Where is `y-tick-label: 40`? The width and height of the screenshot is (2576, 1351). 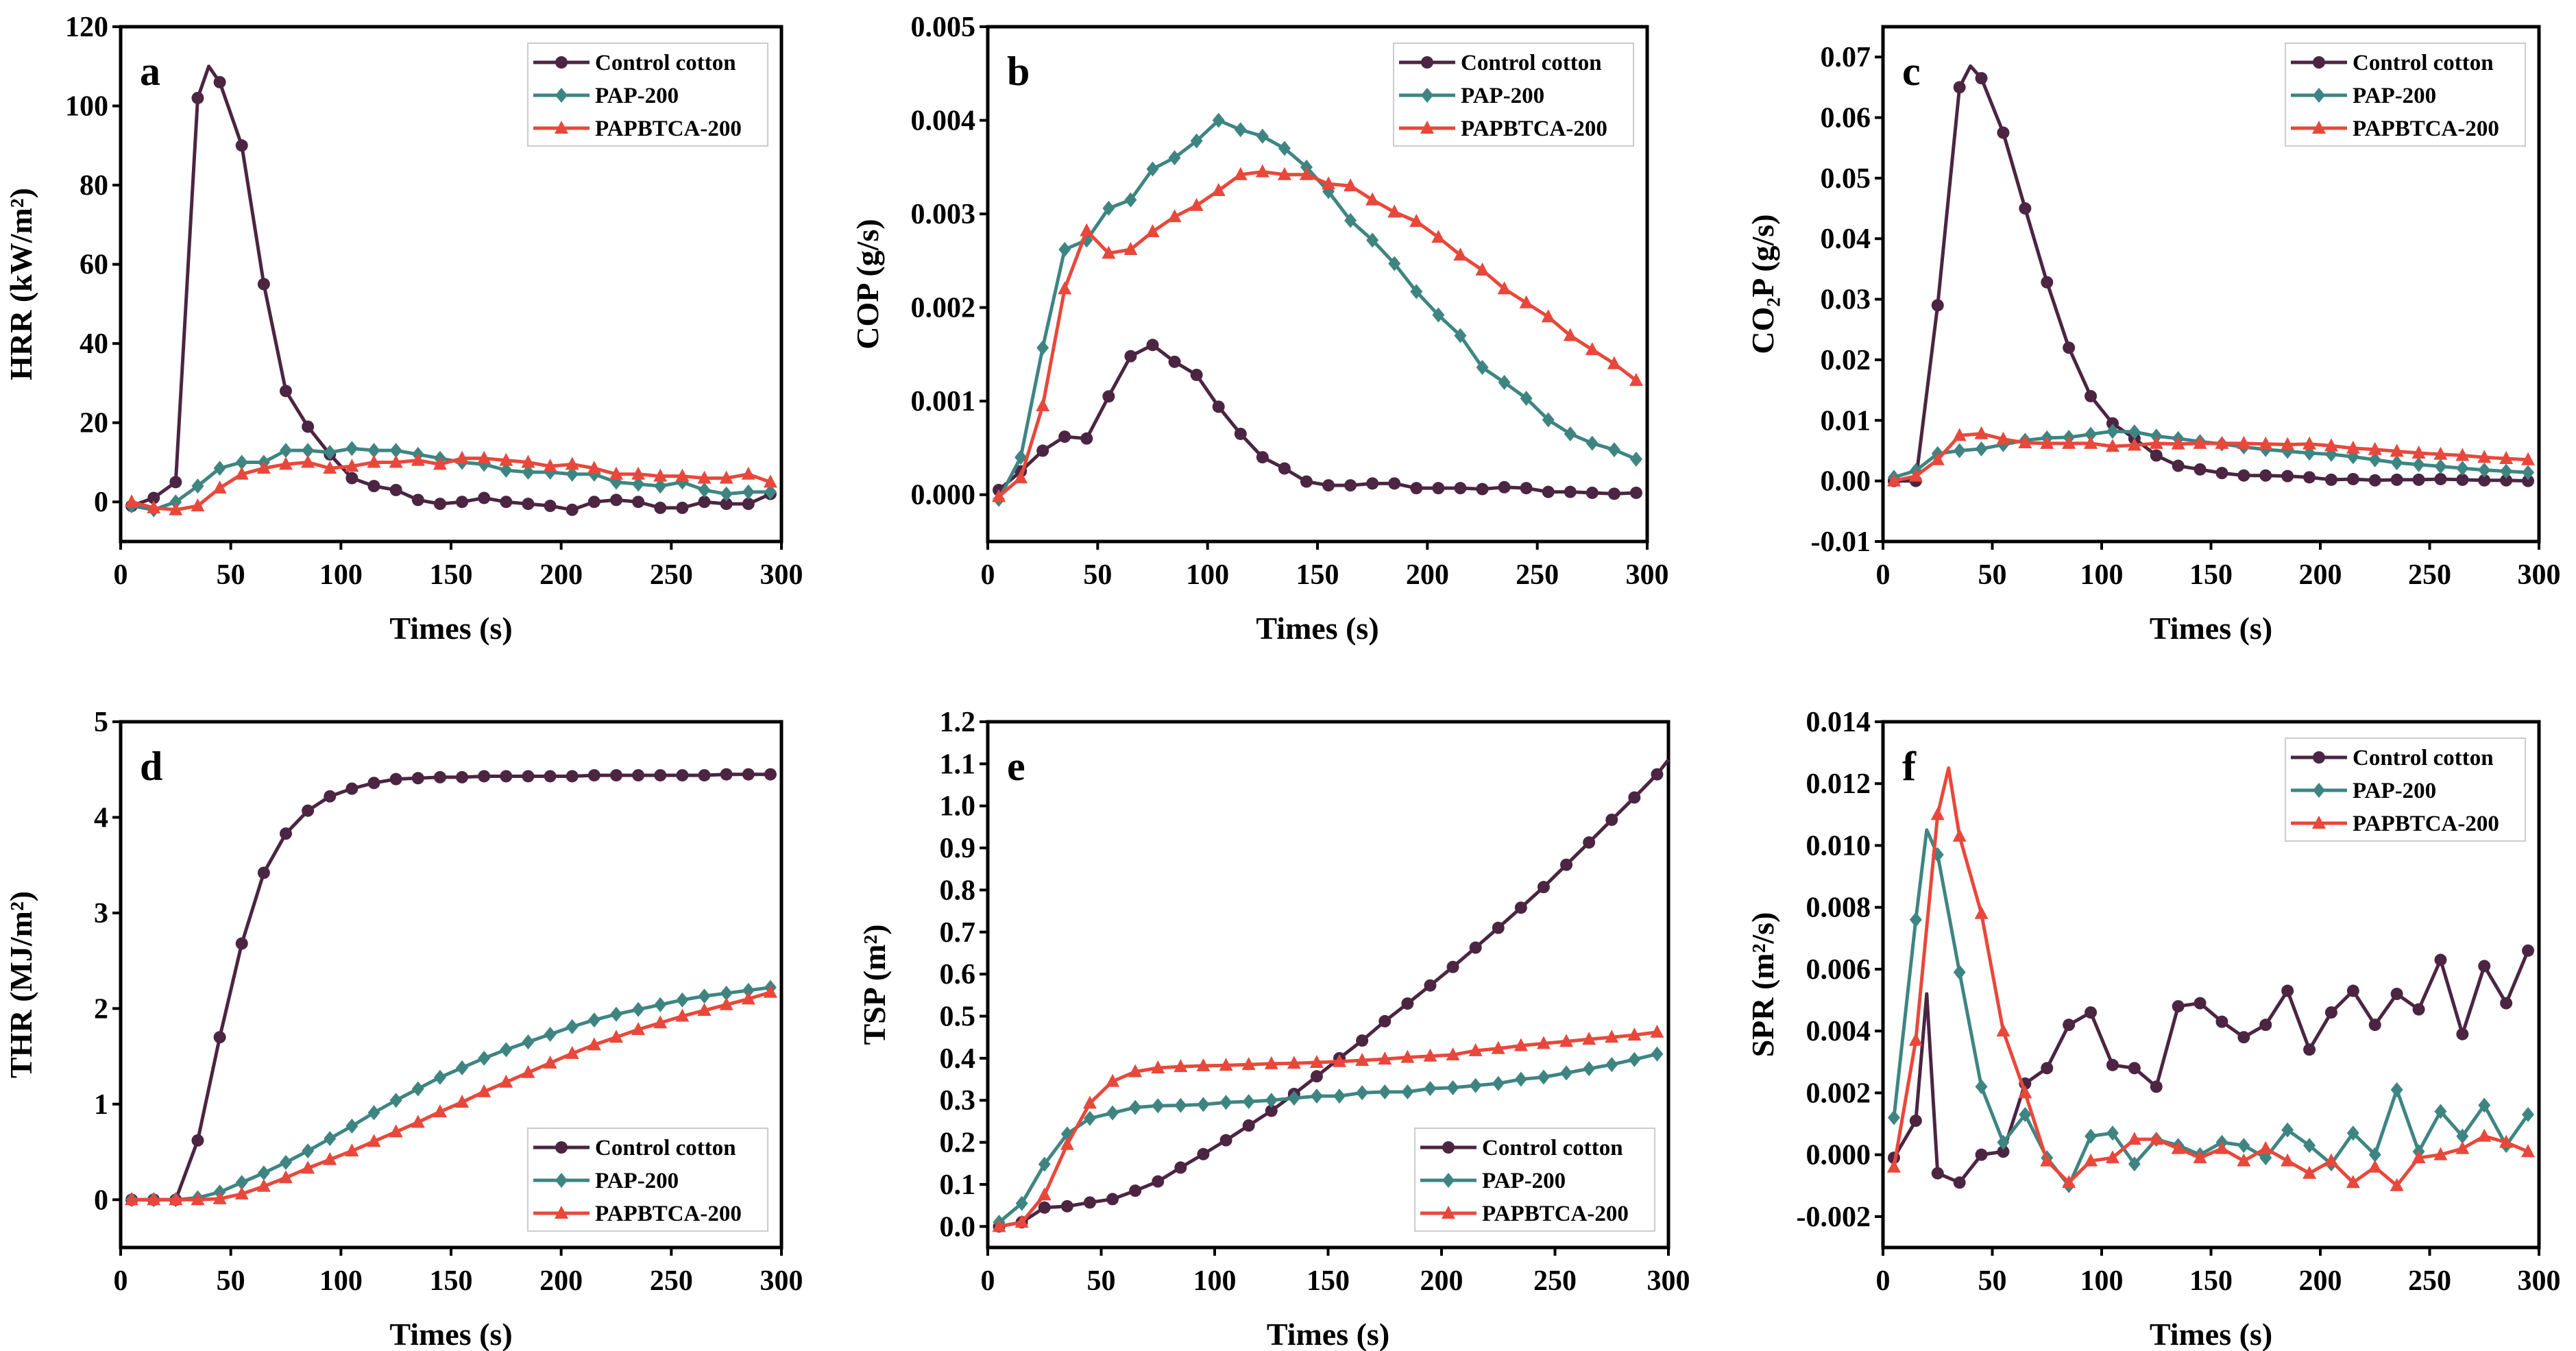
y-tick-label: 40 is located at coordinates (94, 344).